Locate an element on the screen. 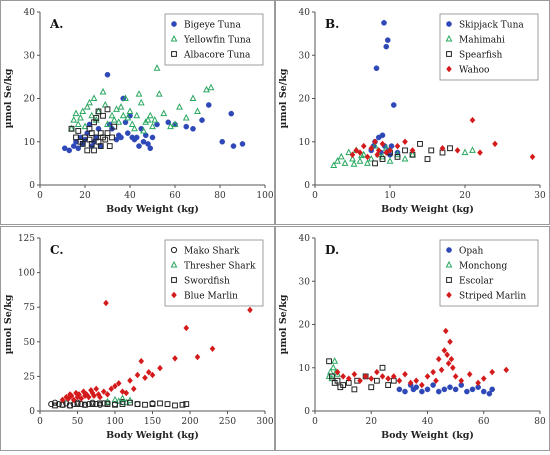 This screenshot has height=455, width=550. legend-label: Blue Marlin is located at coordinates (211, 297).